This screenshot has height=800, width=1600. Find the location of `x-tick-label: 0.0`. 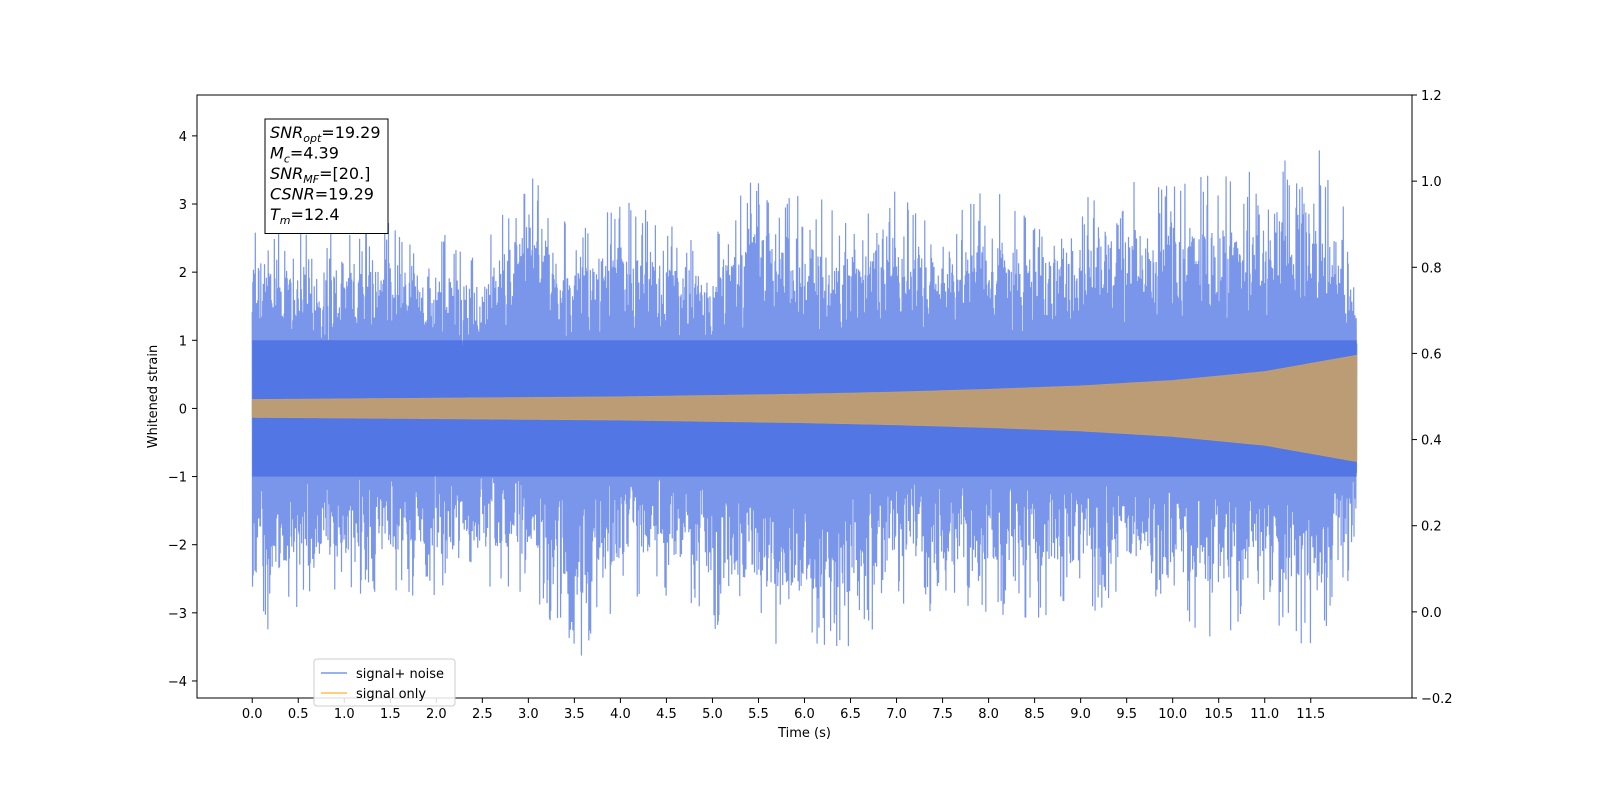

x-tick-label: 0.0 is located at coordinates (252, 714).